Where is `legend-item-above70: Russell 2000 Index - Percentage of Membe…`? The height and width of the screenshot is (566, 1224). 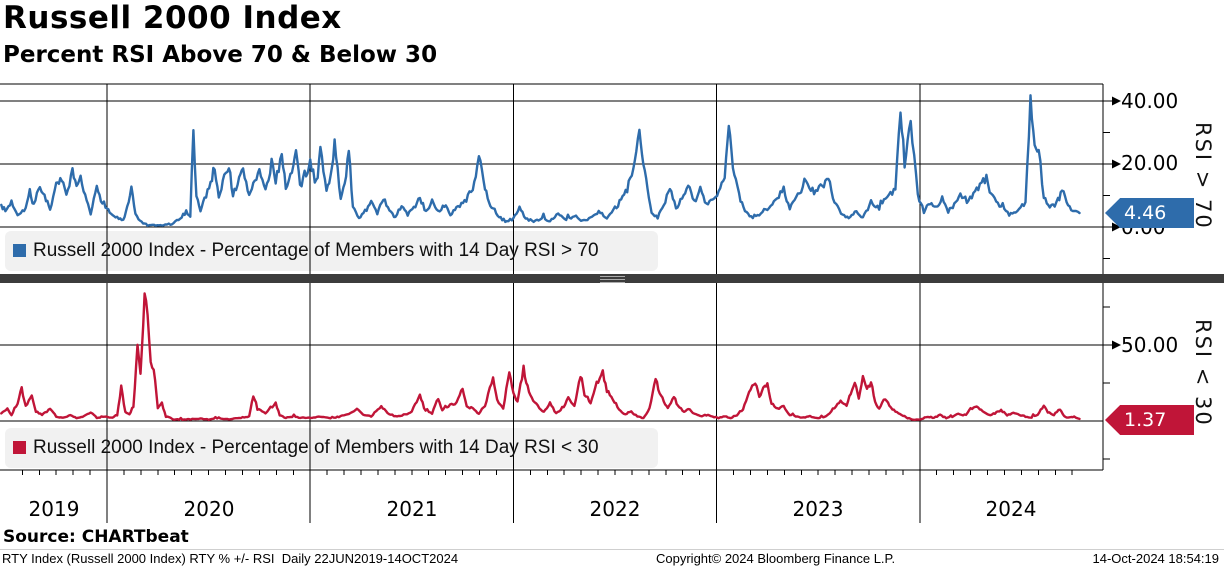
legend-item-above70: Russell 2000 Index - Percentage of Membe… is located at coordinates (306, 251).